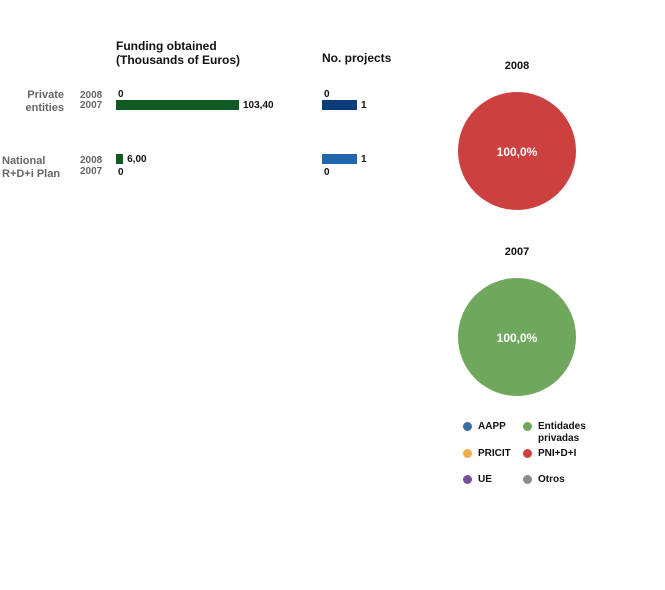 Image resolution: width=665 pixels, height=590 pixels. What do you see at coordinates (136, 160) in the screenshot?
I see `funding-value-label: 6,00` at bounding box center [136, 160].